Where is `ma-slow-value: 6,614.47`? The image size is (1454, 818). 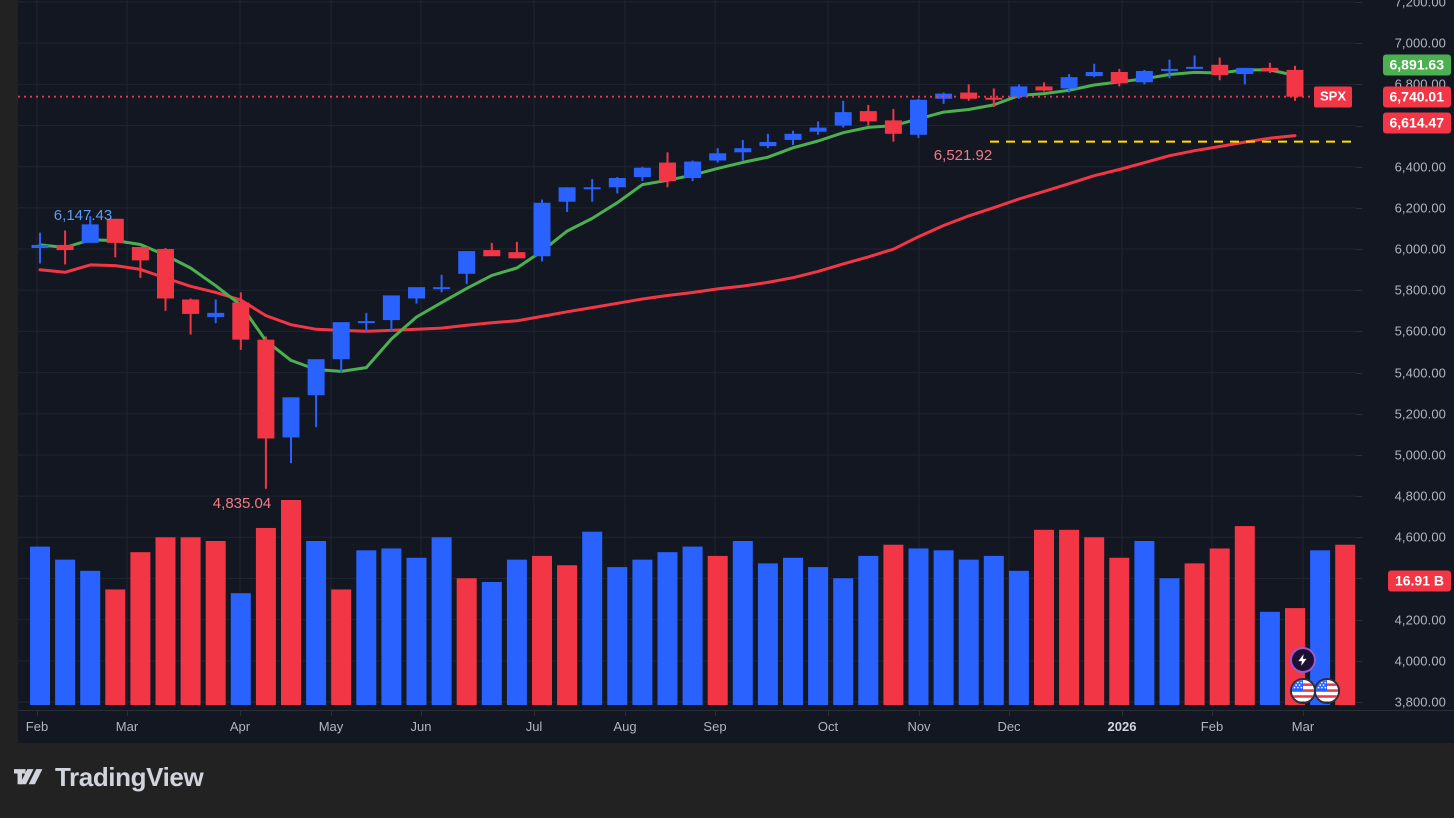
ma-slow-value: 6,614.47 is located at coordinates (1416, 123).